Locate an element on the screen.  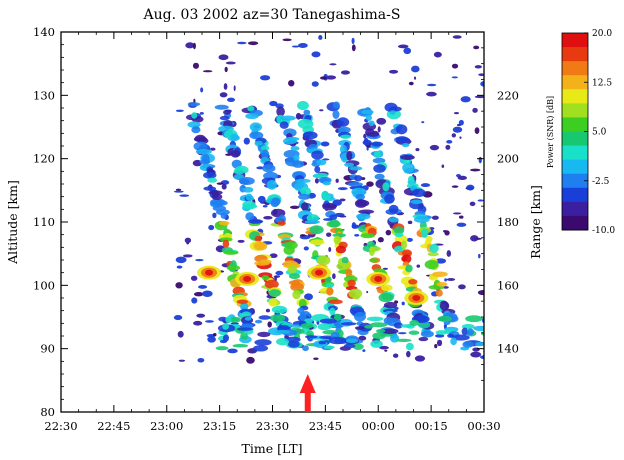
y2-axis: 140 160 180 200 220 is located at coordinates (498, 214).